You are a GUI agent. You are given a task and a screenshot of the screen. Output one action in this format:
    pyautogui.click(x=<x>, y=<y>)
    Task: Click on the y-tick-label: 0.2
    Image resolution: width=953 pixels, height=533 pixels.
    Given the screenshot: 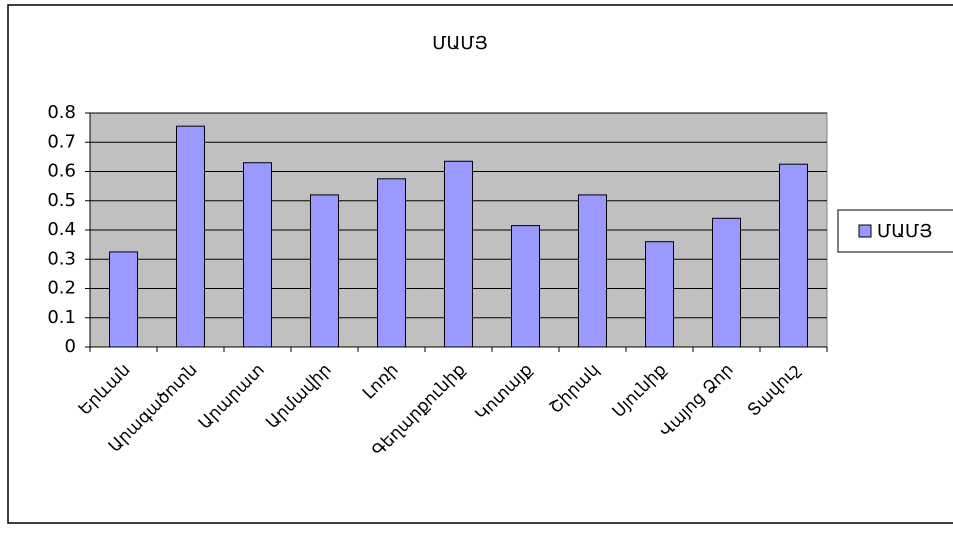 What is the action you would take?
    pyautogui.click(x=61, y=288)
    